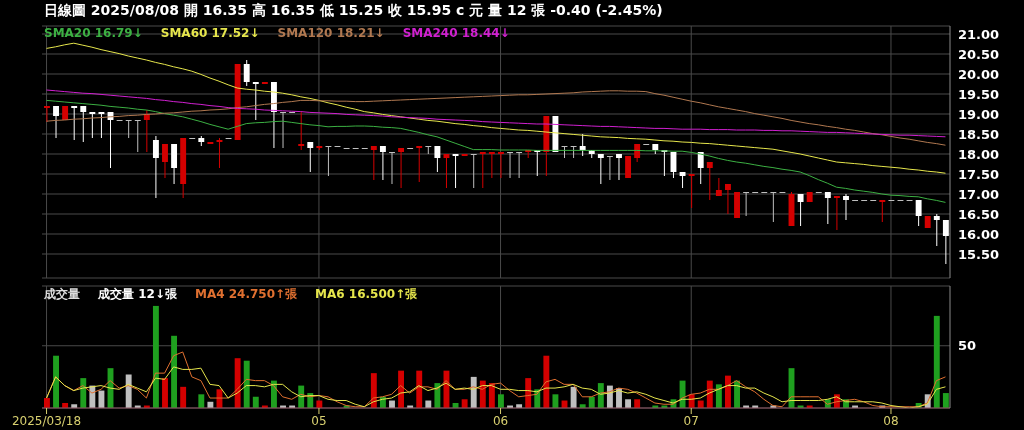  I want to click on y-tick-label: 16.00, so click(979, 234).